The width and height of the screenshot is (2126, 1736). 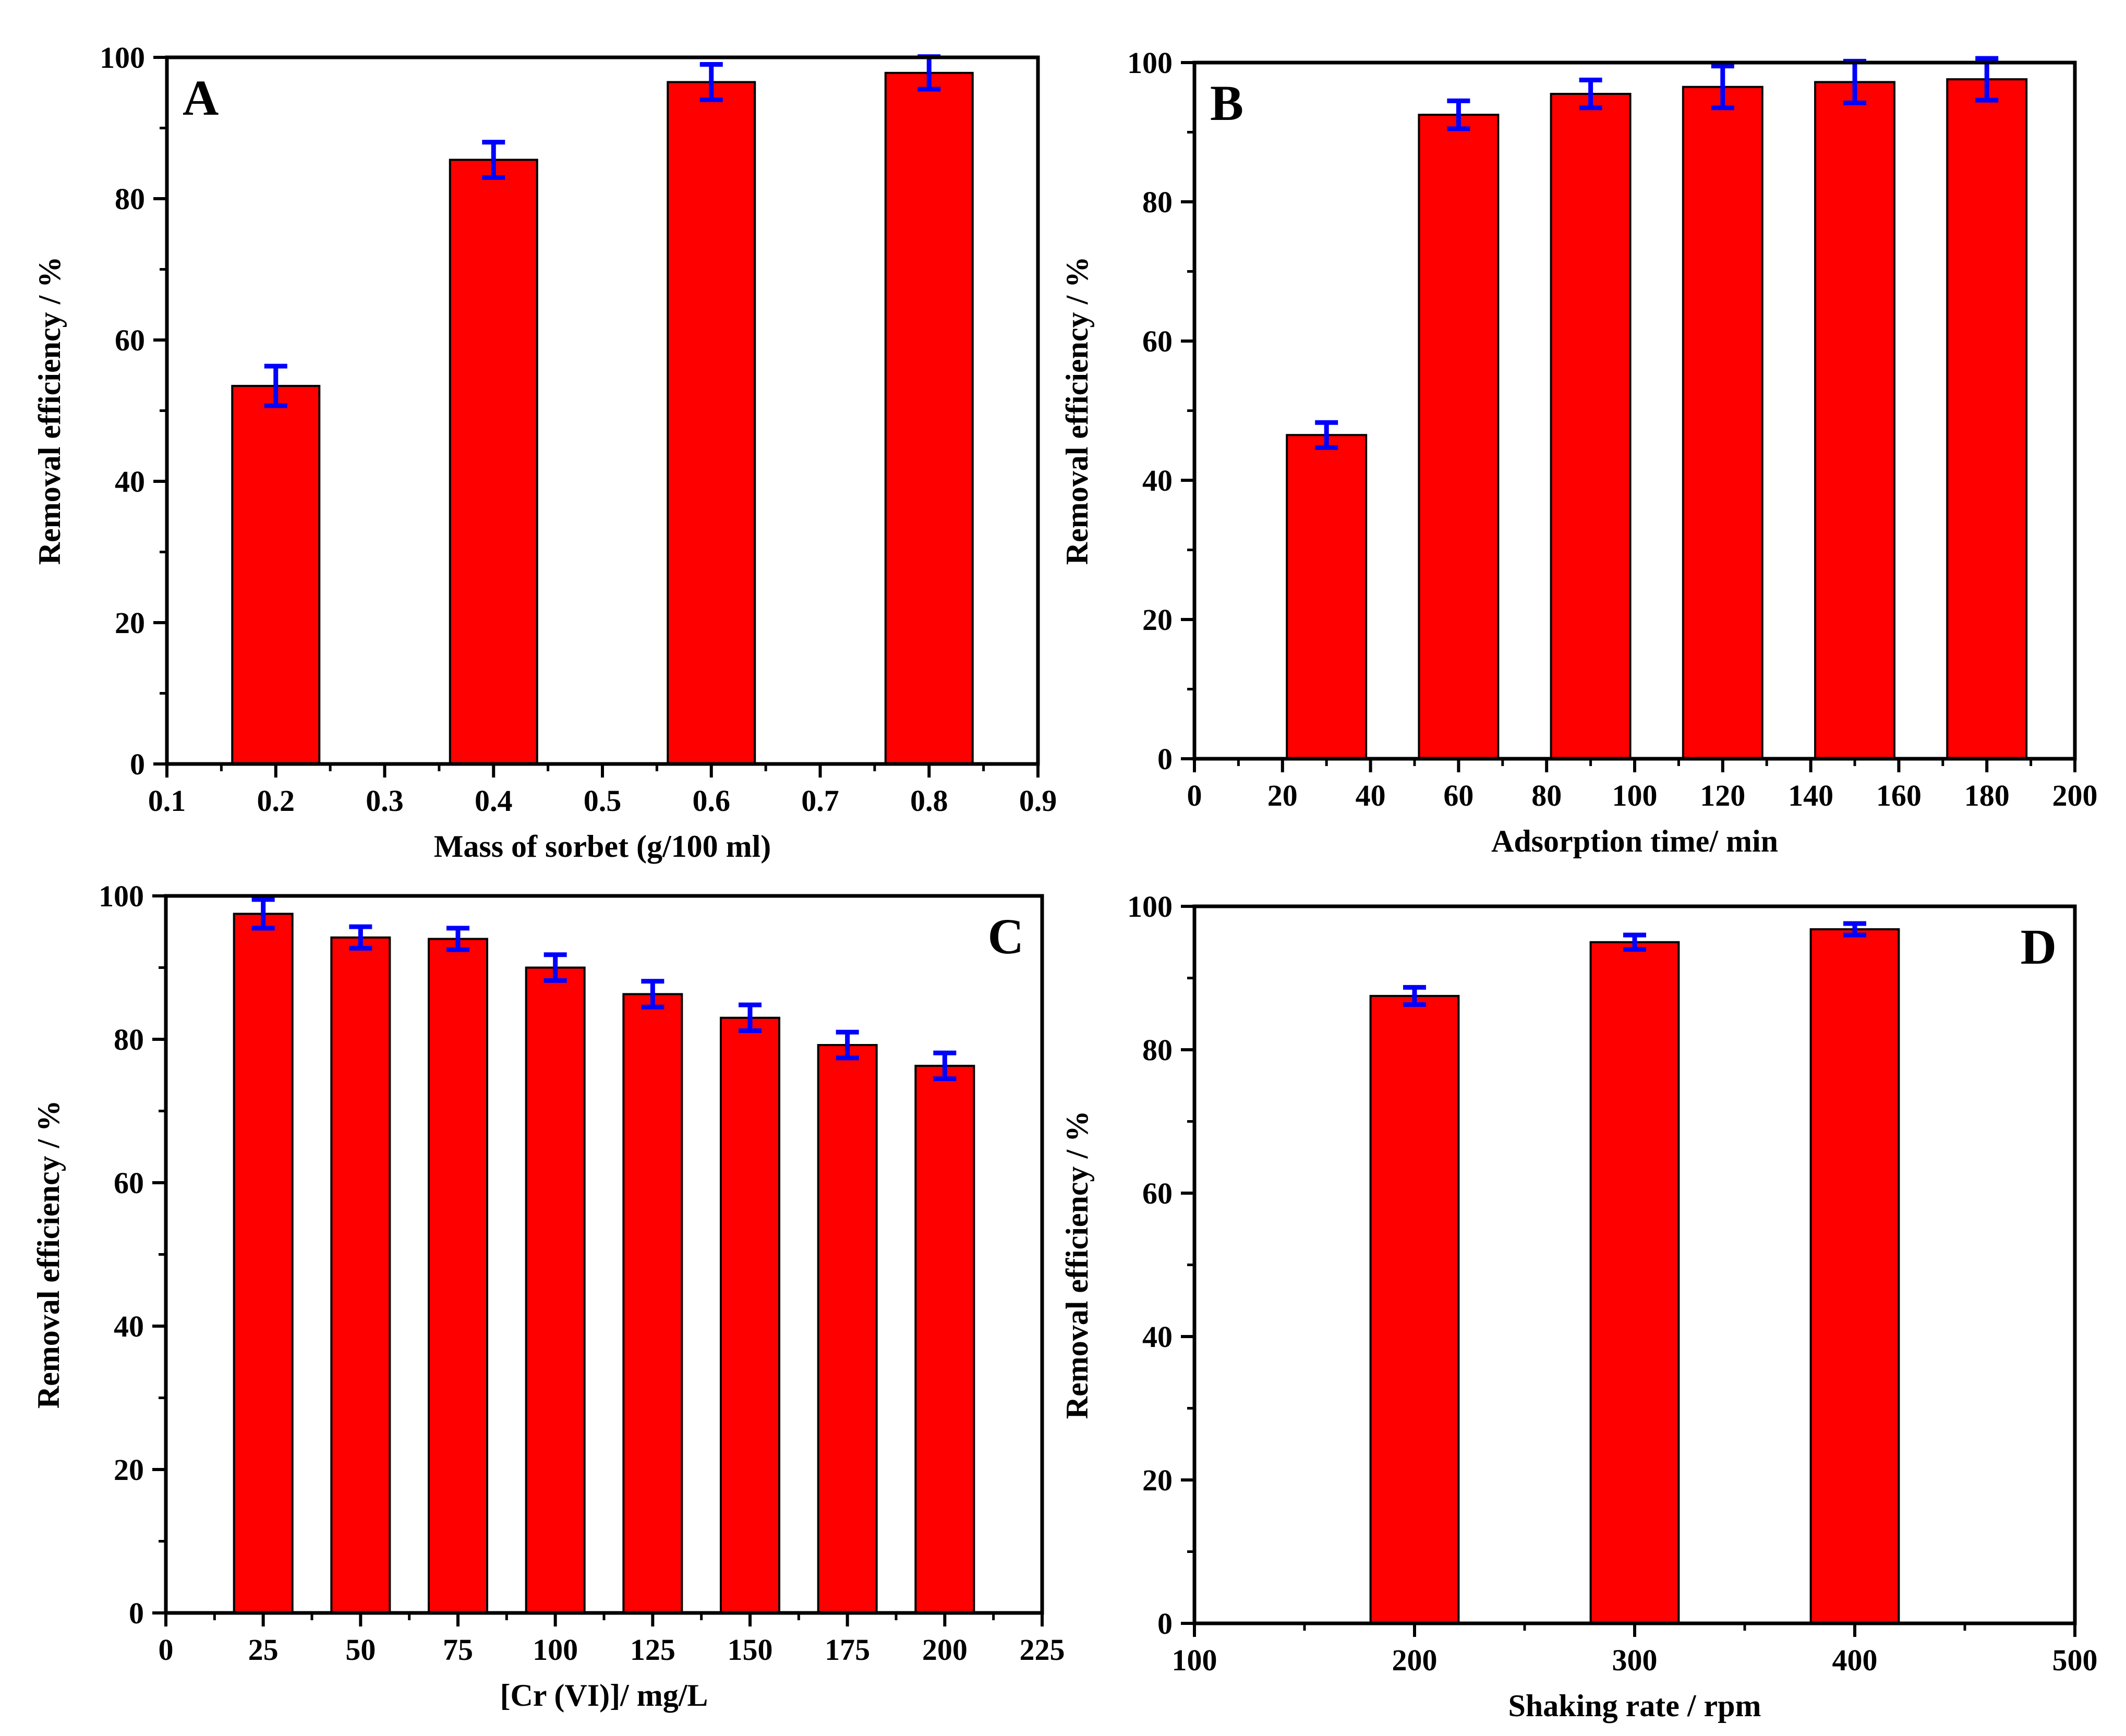 What do you see at coordinates (1006, 936) in the screenshot?
I see `panel-letter-c: C` at bounding box center [1006, 936].